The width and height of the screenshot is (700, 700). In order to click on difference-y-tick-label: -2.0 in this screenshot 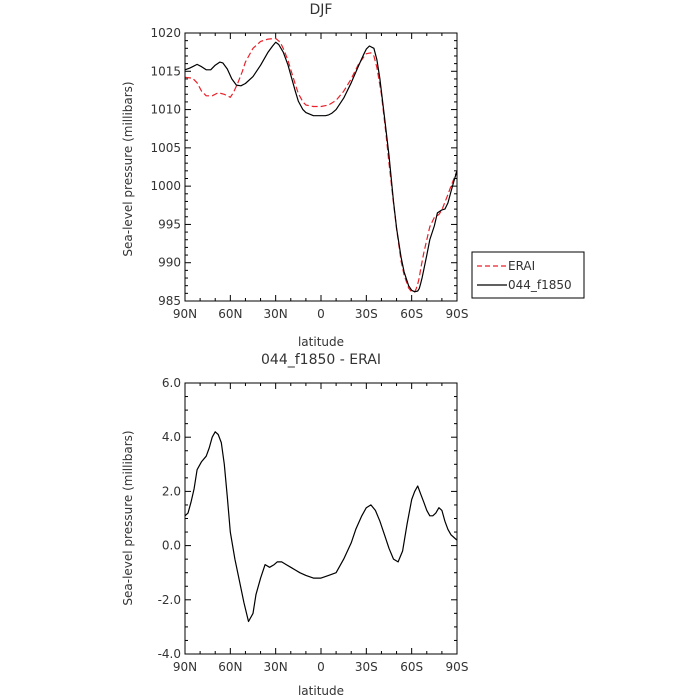, I will do `click(169, 600)`.